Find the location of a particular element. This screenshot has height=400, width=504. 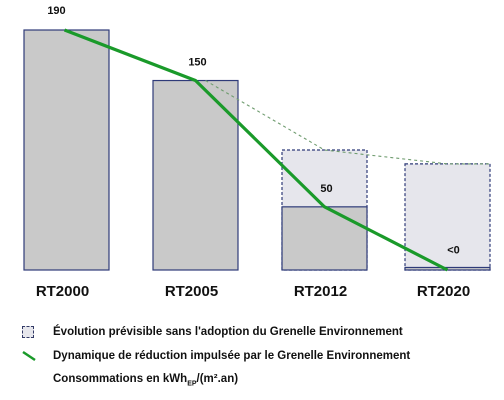

reduction-line-swatch is located at coordinates (29, 356).